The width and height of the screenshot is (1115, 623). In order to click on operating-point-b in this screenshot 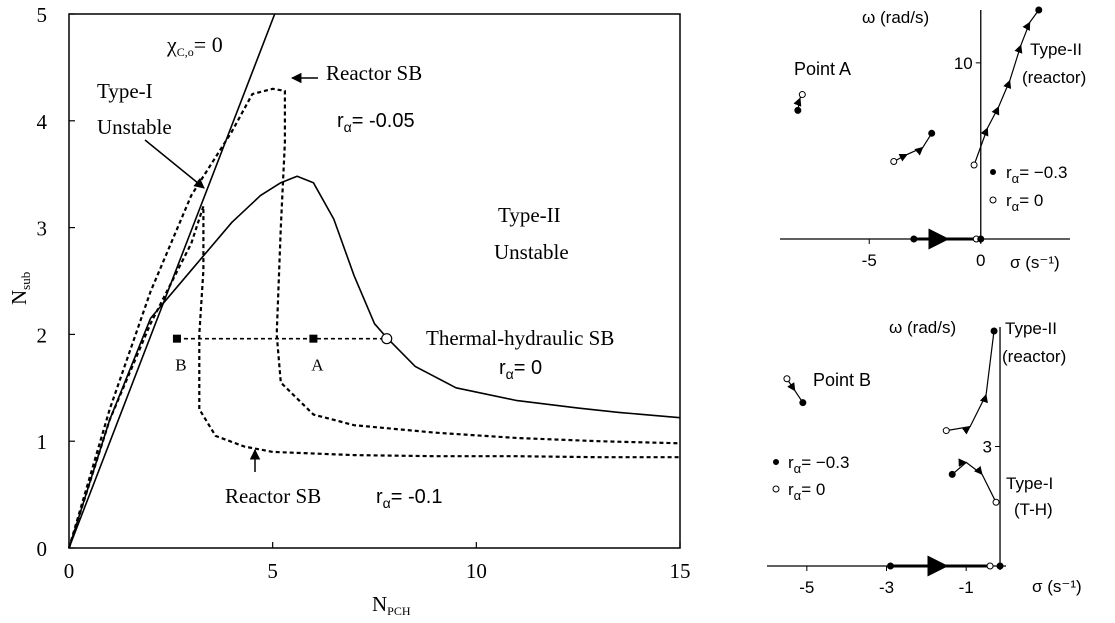, I will do `click(176, 338)`.